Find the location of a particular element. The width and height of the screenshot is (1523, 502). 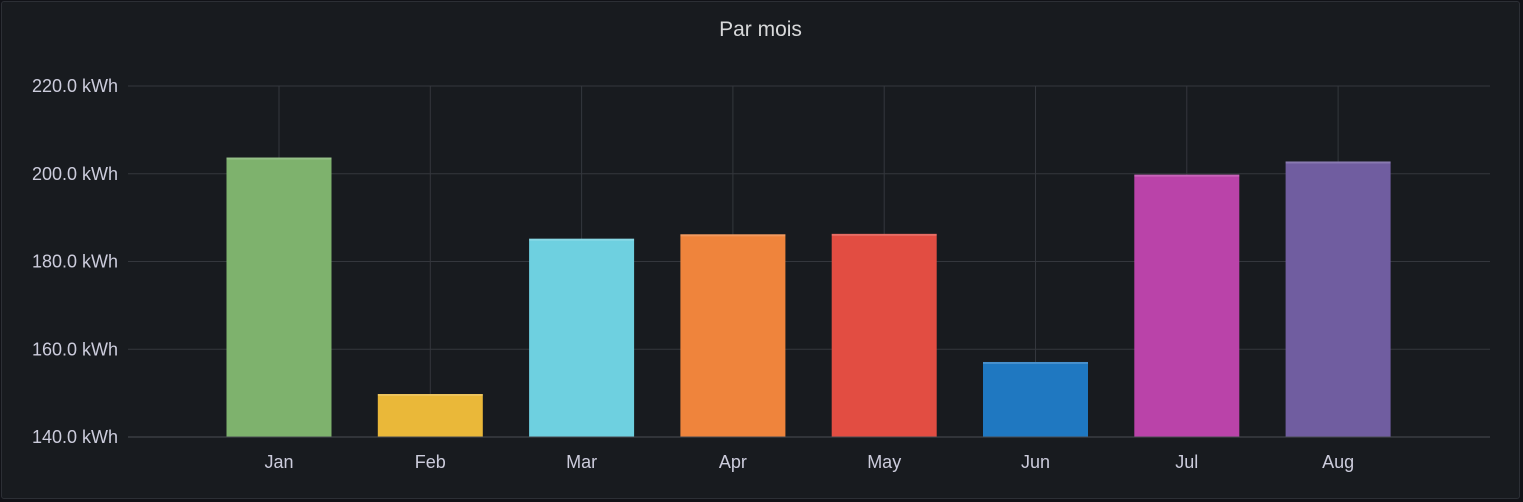

bar-jul is located at coordinates (1187, 305).